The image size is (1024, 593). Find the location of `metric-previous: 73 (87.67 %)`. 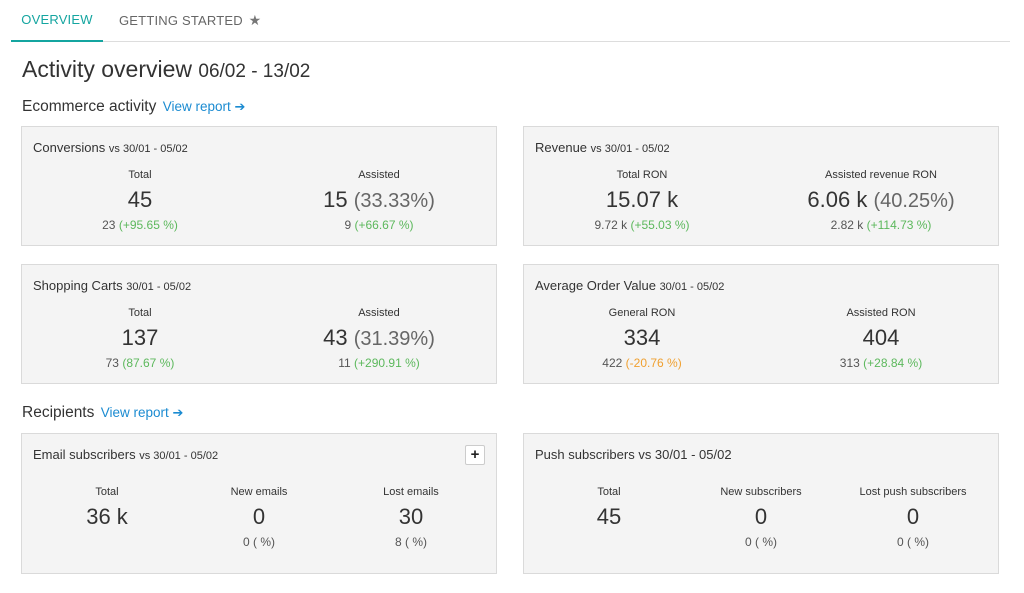

metric-previous: 73 (87.67 %) is located at coordinates (140, 363).